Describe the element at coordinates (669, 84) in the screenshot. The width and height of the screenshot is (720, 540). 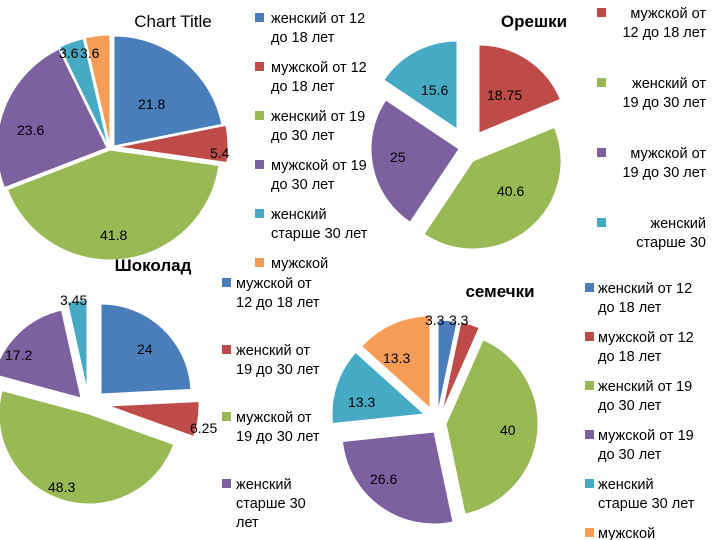
I see `oreshki-pie-legend-label-2-1: женский от` at that location.